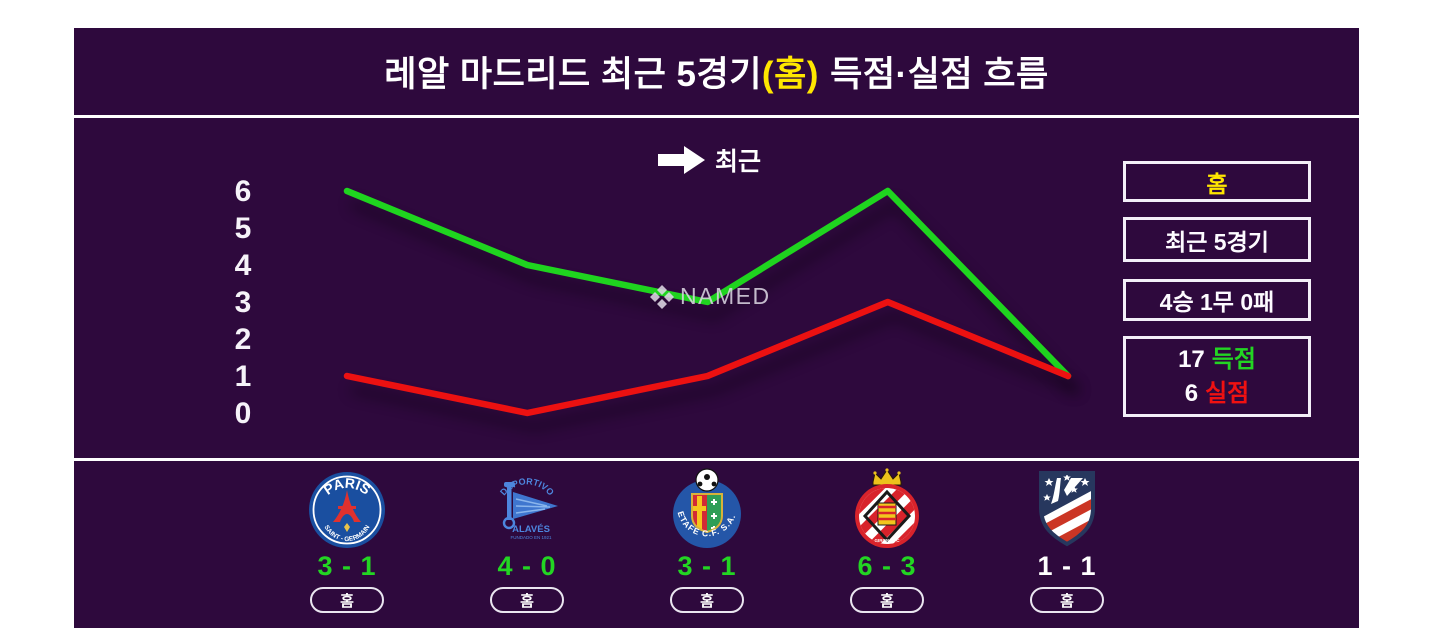  Describe the element at coordinates (1191, 359) in the screenshot. I see `goals-for-value: 17` at that location.